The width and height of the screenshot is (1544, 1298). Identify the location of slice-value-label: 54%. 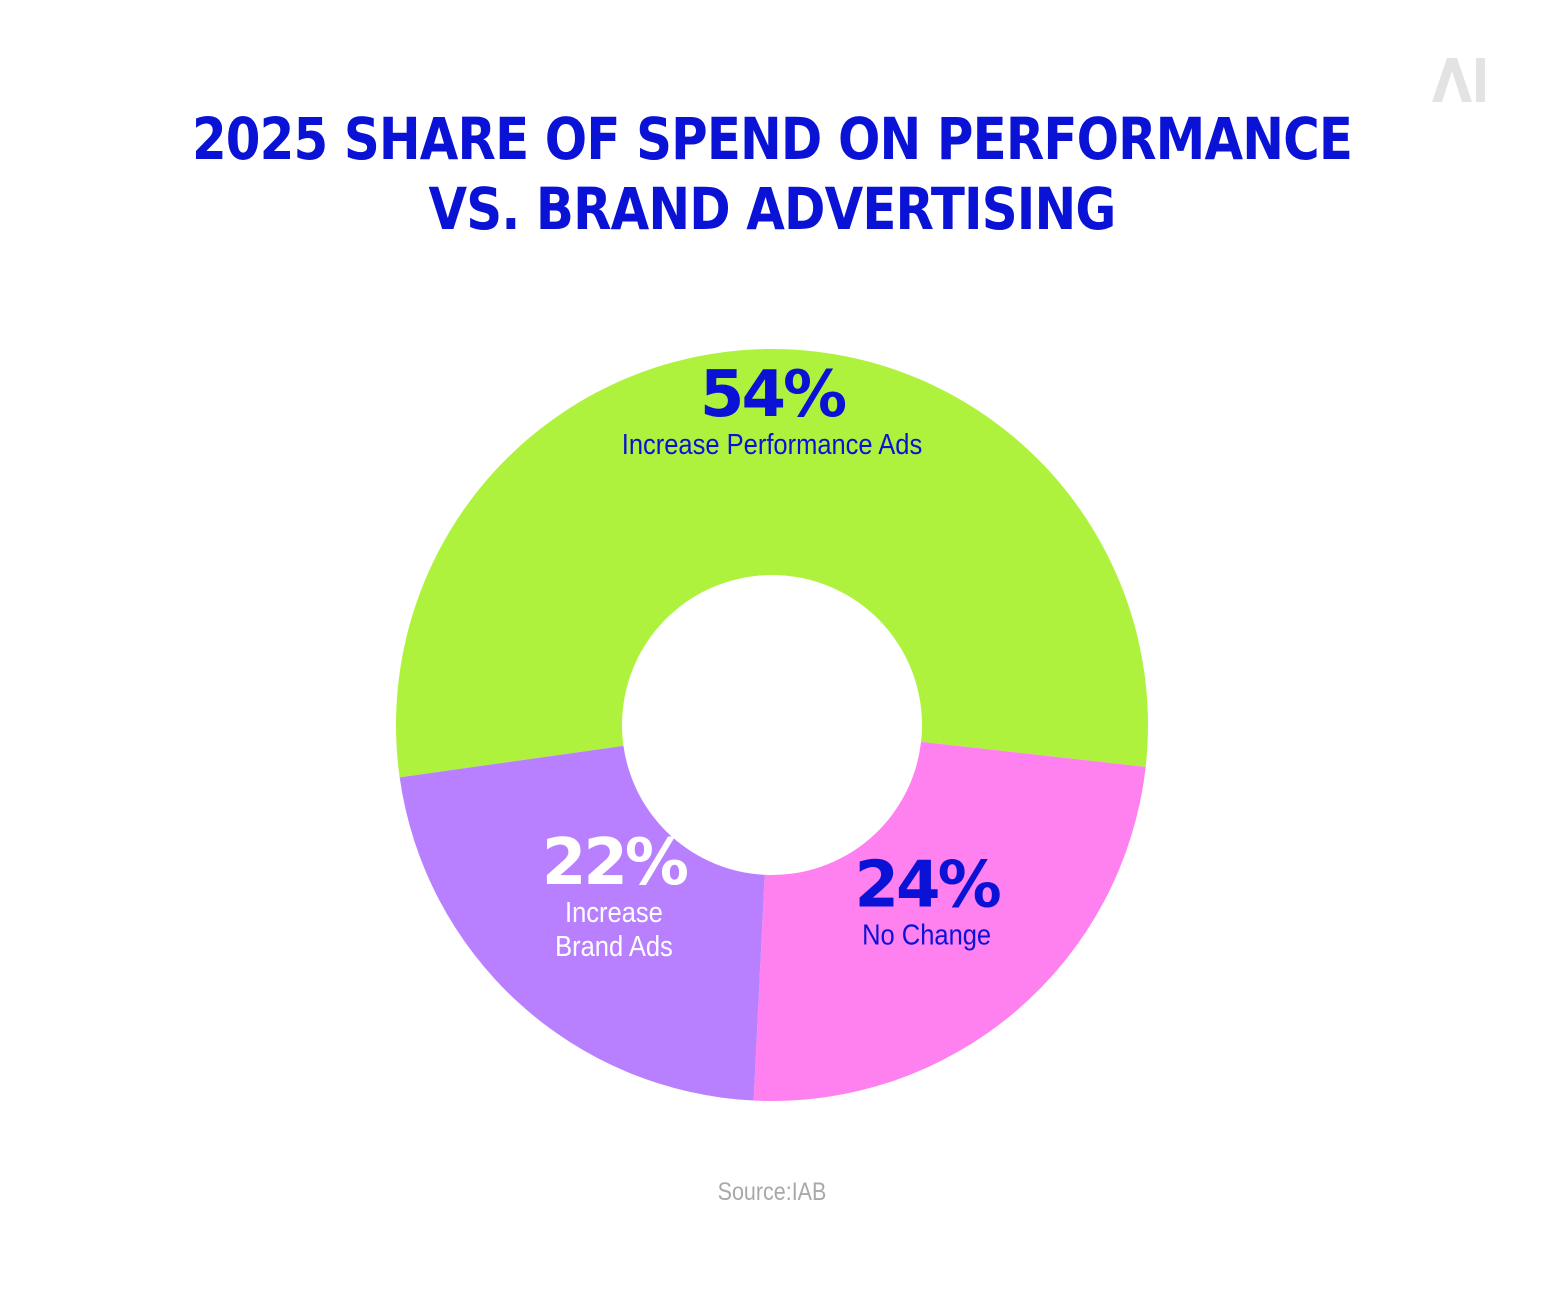
(773, 395).